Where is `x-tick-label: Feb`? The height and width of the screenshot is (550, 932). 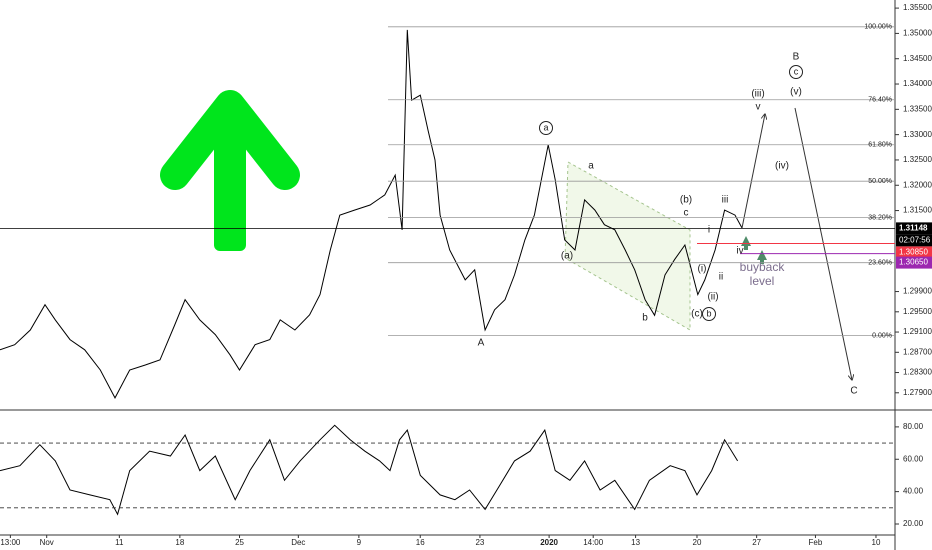 x-tick-label: Feb is located at coordinates (816, 542).